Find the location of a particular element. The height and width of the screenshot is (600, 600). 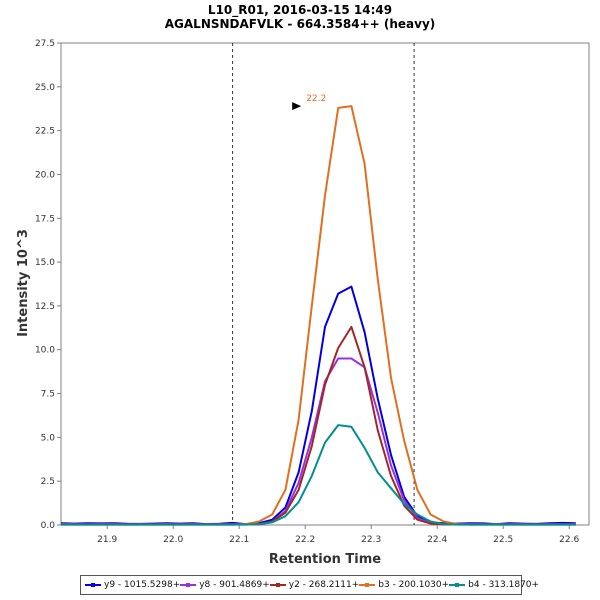

y-tick-label: 20.0 is located at coordinates (45, 175).